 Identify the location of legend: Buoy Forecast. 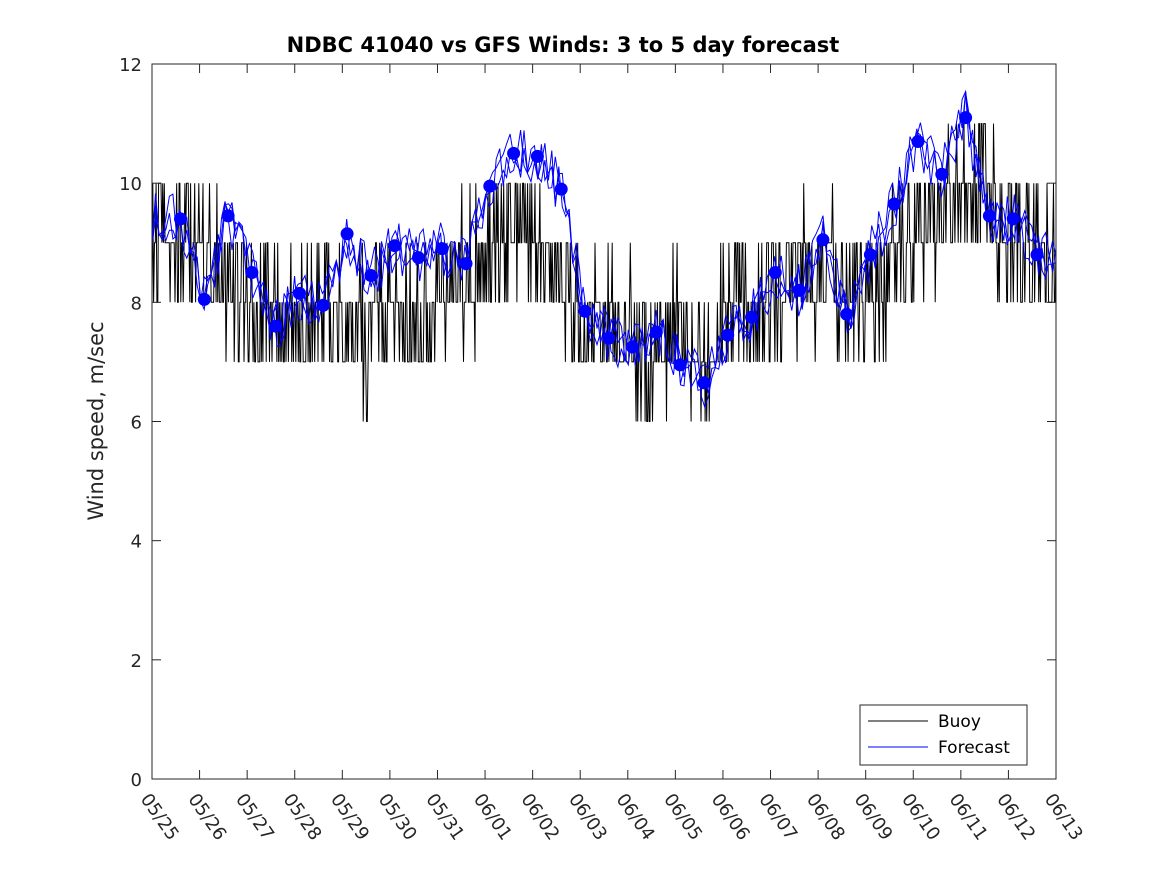
(943, 735).